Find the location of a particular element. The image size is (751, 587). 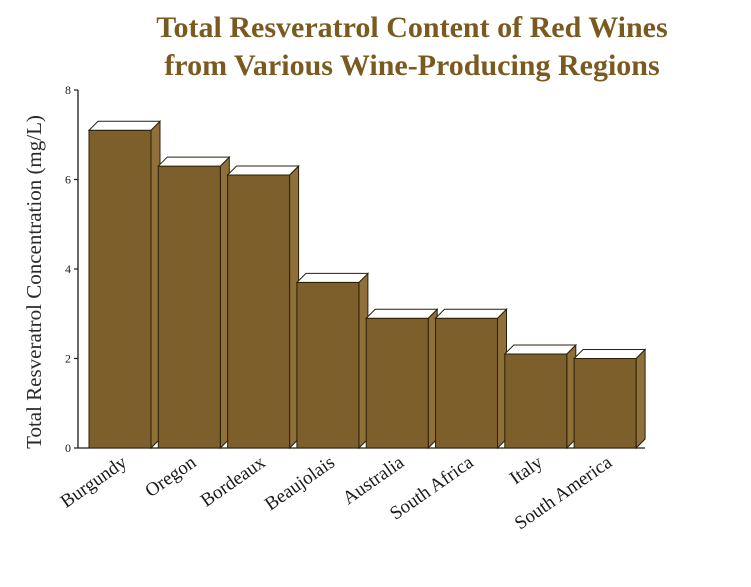

category-label: Italy is located at coordinates (526, 470).